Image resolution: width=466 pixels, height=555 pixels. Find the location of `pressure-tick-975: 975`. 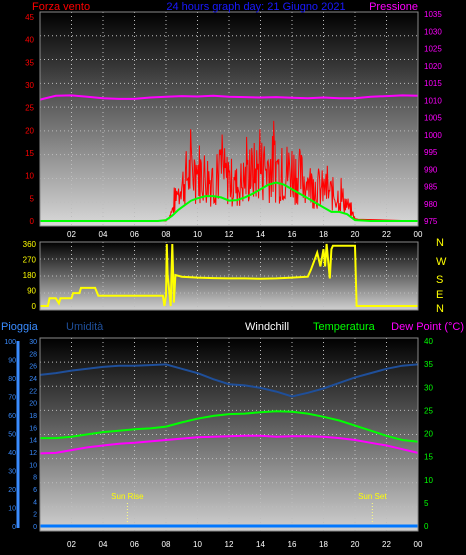

pressure-tick-975: 975 is located at coordinates (431, 221).